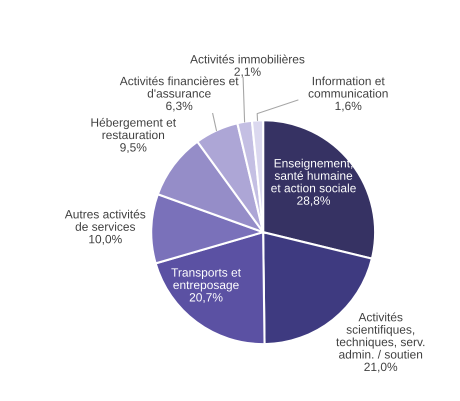 The width and height of the screenshot is (460, 401). What do you see at coordinates (179, 87) in the screenshot?
I see `slice-label: Activités financières et d'assurance` at bounding box center [179, 87].